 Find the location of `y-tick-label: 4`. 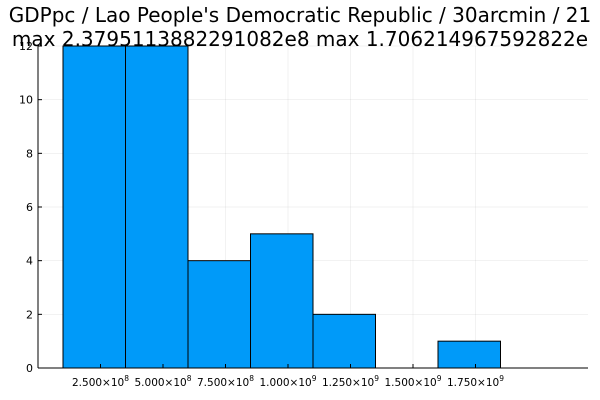

y-tick-label: 4 is located at coordinates (29, 261).